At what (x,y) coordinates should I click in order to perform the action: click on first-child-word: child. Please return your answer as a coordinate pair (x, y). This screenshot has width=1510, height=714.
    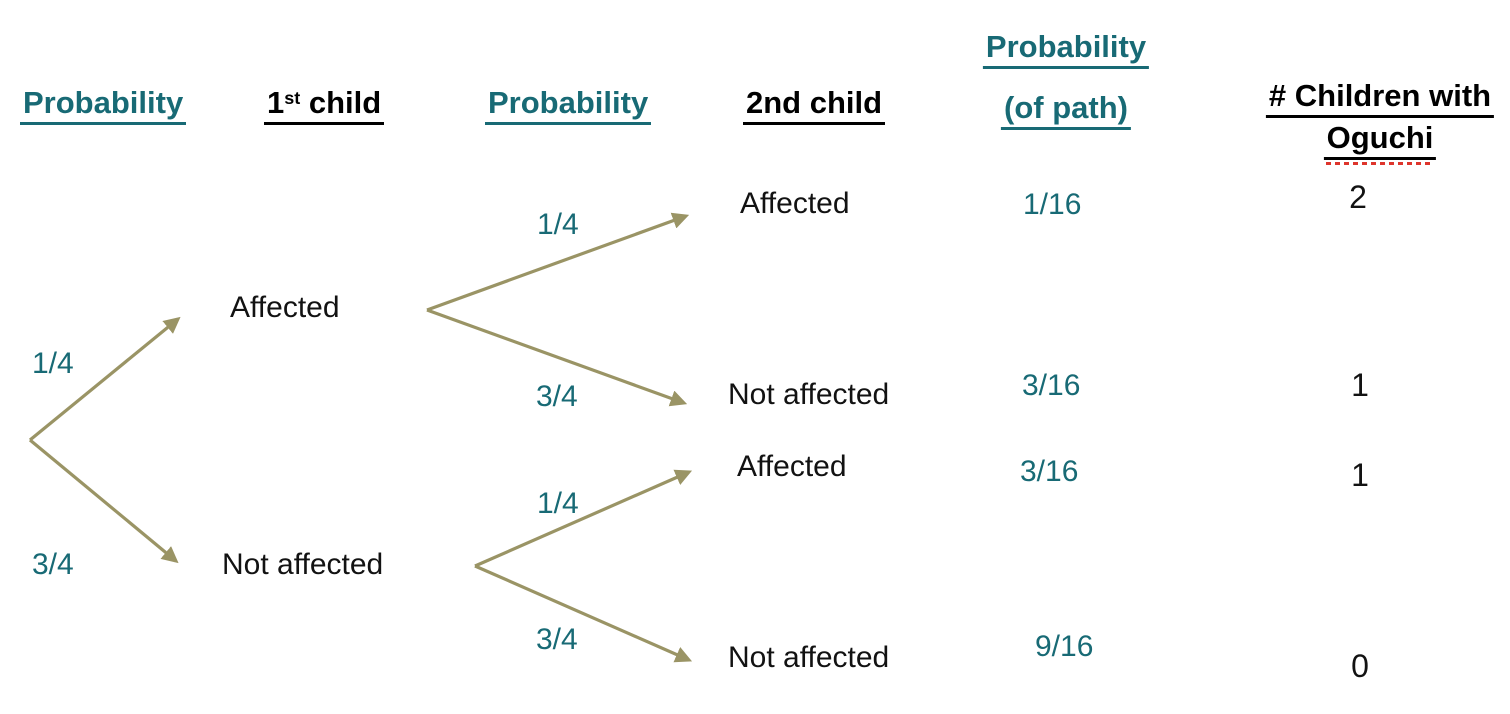
    Looking at the image, I should click on (341, 102).